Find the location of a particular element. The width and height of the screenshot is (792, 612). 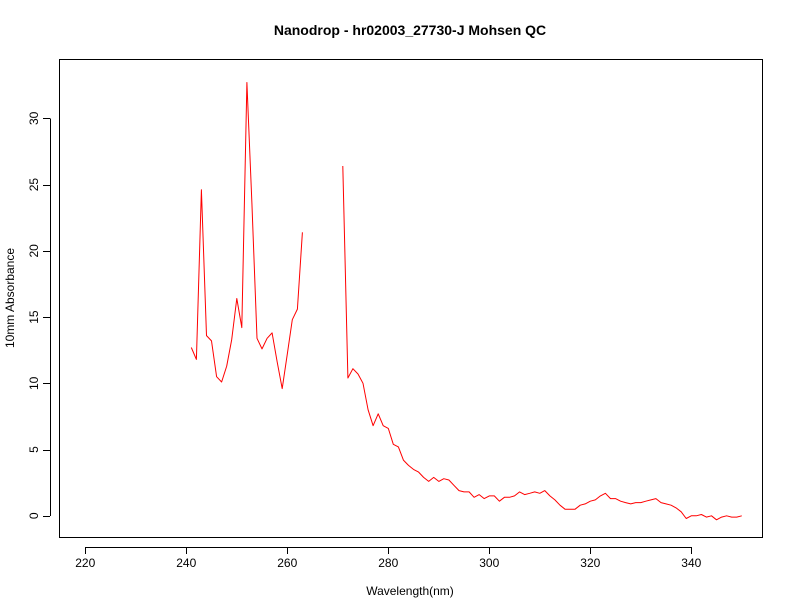

x-tick-label: 320 is located at coordinates (590, 563).